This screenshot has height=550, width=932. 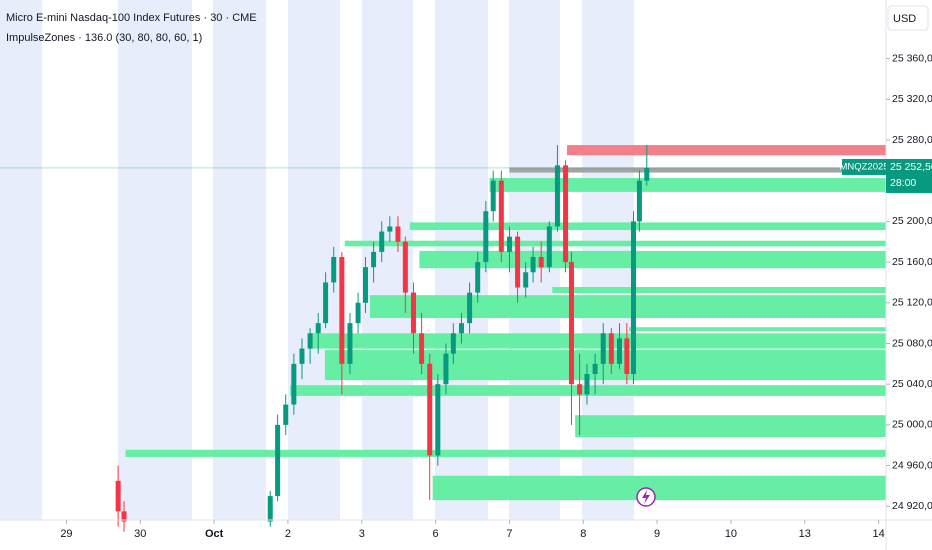 What do you see at coordinates (362, 534) in the screenshot?
I see `x-tick-label: 3` at bounding box center [362, 534].